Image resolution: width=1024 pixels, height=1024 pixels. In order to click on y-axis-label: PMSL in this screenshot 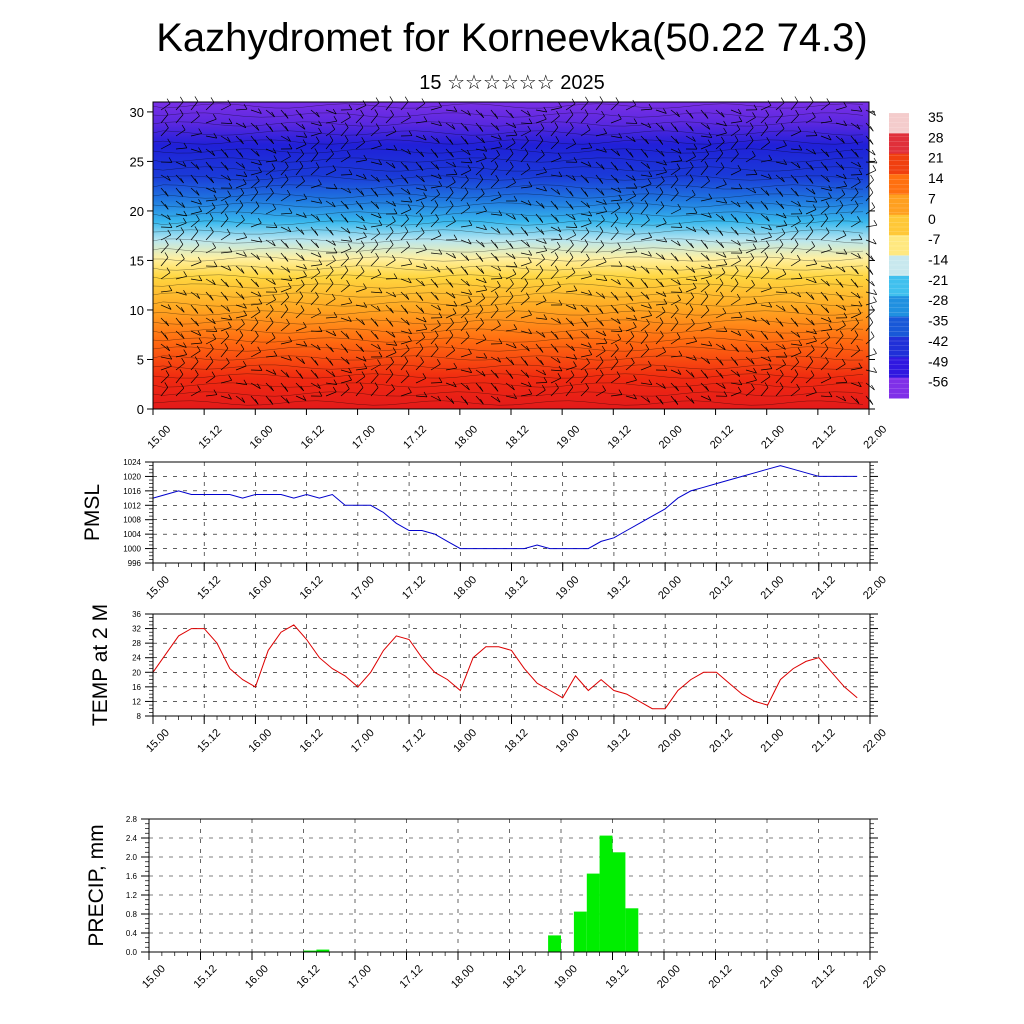, I will do `click(92, 512)`.